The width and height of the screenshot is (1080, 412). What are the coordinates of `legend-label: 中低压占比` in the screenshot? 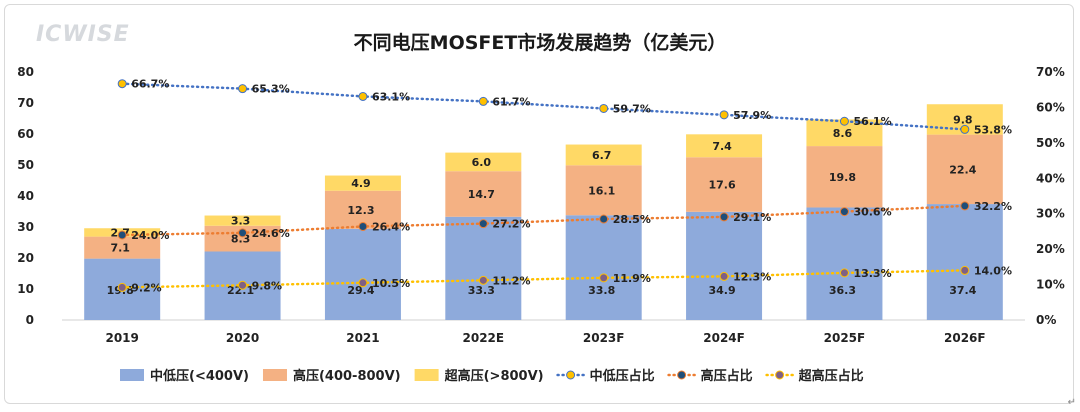 It's located at (622, 376).